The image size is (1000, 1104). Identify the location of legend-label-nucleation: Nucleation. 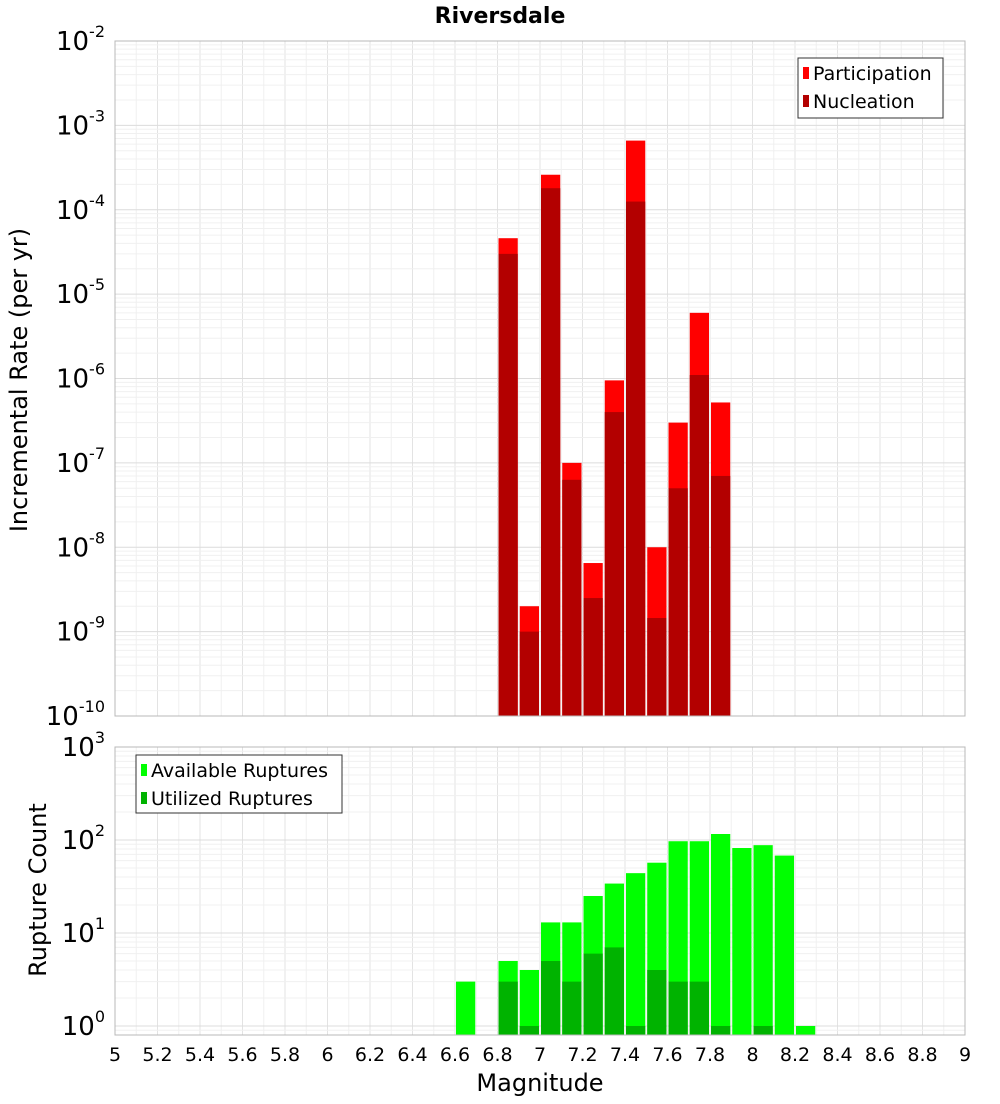
(864, 102).